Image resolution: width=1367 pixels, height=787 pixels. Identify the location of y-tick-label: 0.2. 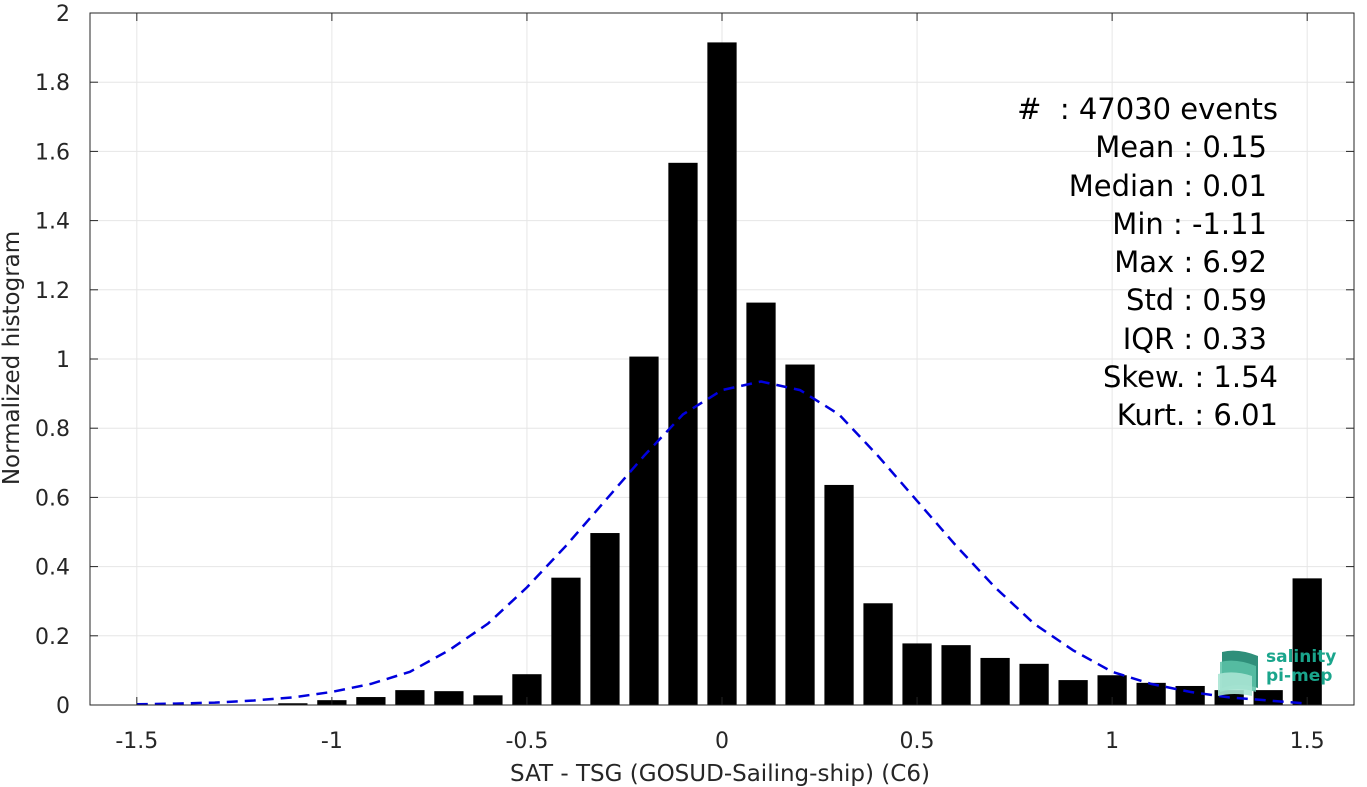
(52, 637).